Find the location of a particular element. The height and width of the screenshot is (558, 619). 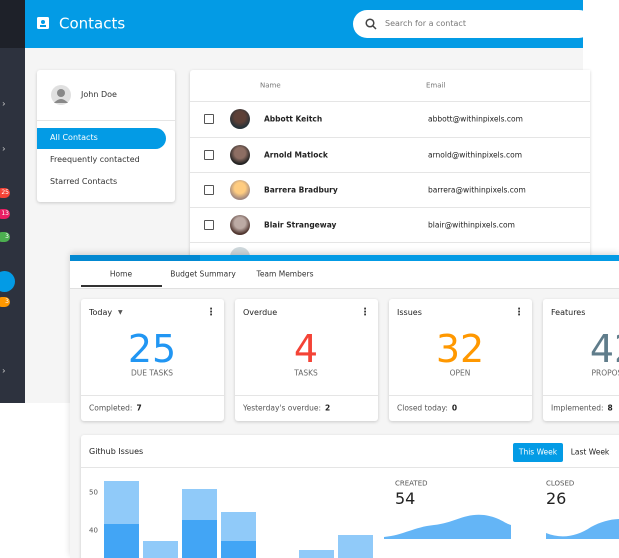

stat-label: CREATED is located at coordinates (411, 483).